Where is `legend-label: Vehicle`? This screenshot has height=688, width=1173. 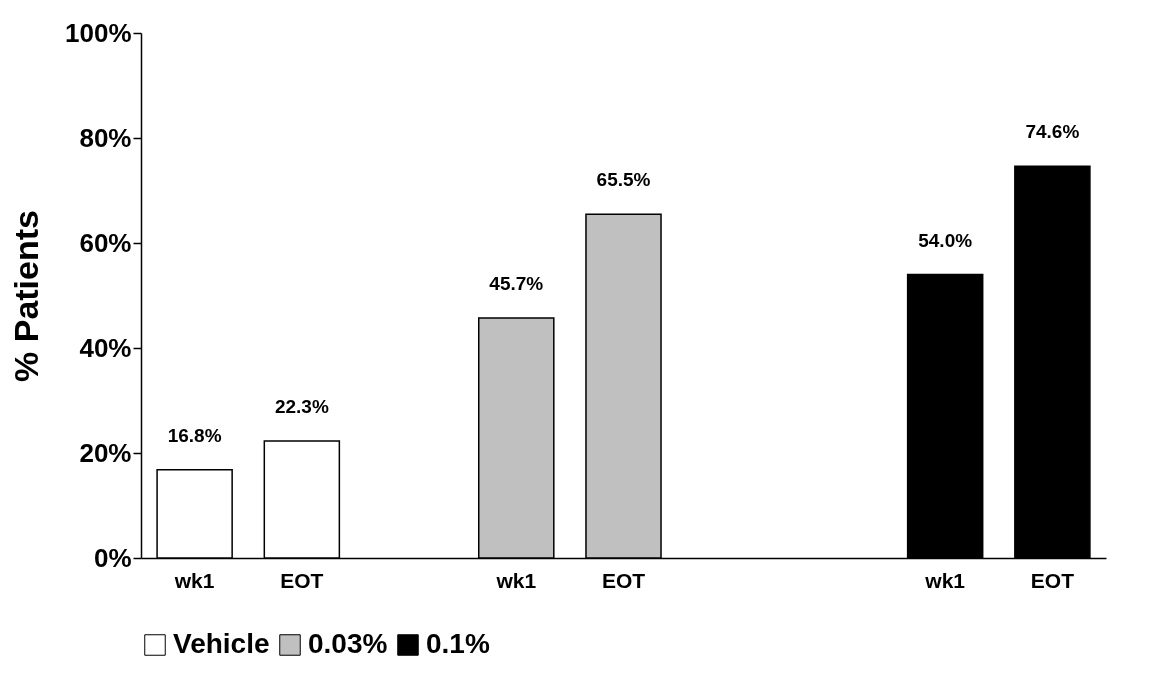
legend-label: Vehicle is located at coordinates (221, 643).